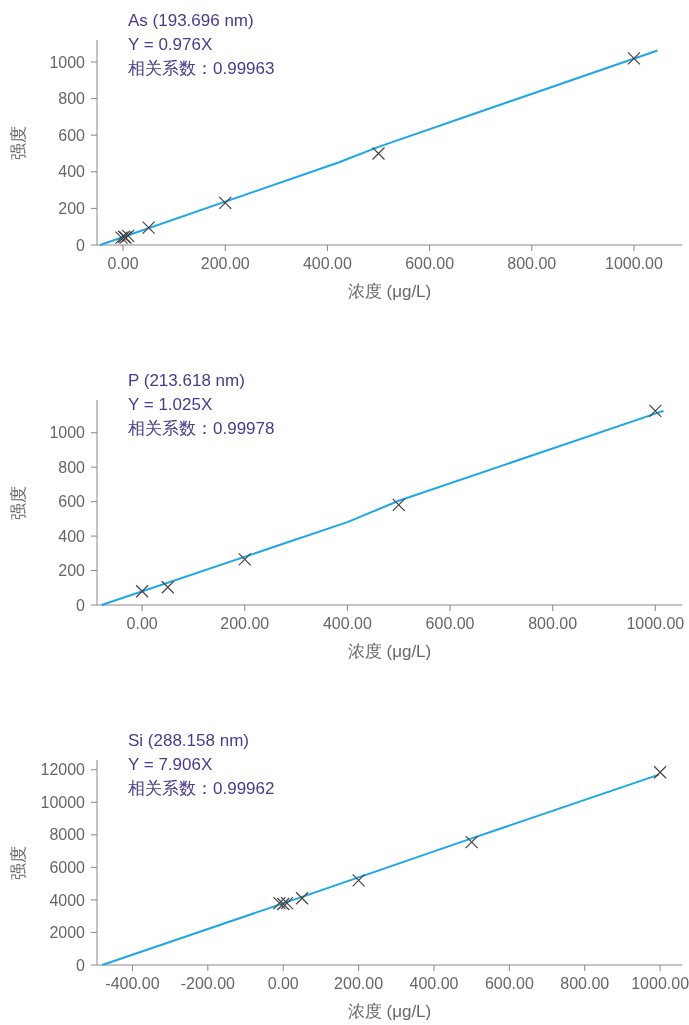  What do you see at coordinates (201, 428) in the screenshot?
I see `annotation: 相关系数：0.99978` at bounding box center [201, 428].